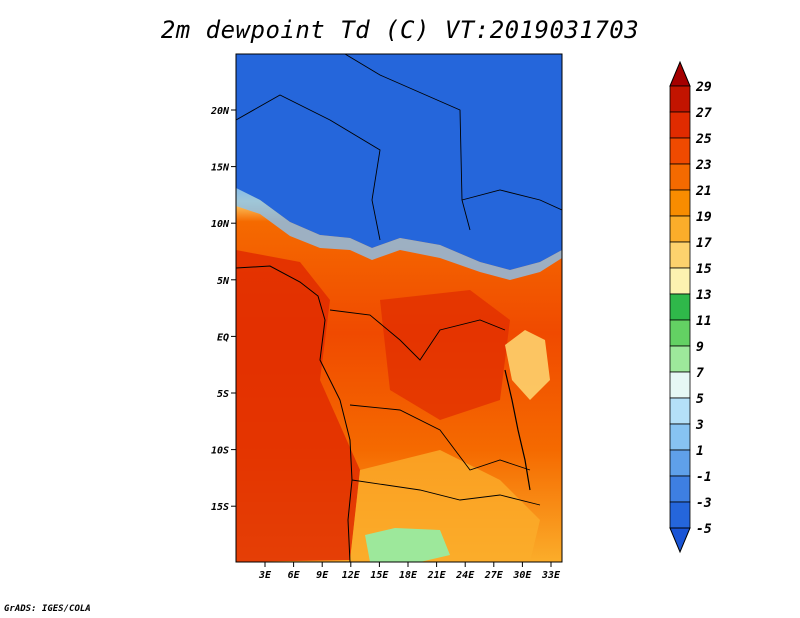 Image resolution: width=800 pixels, height=618 pixels. I want to click on coastline, so click(294, 413).